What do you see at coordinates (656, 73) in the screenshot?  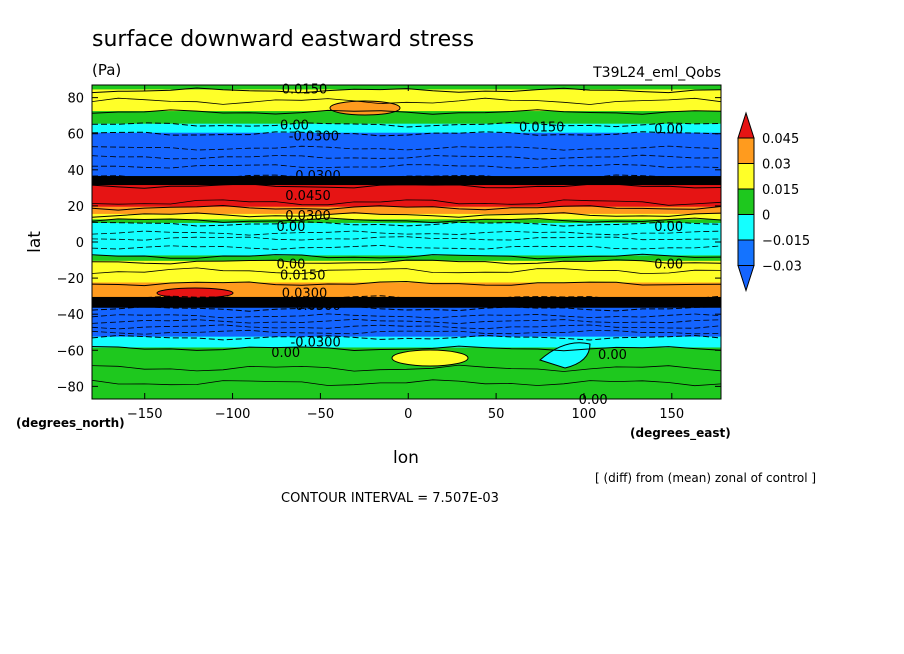 I see `dataset-label: T39L24_eml_Qobs` at bounding box center [656, 73].